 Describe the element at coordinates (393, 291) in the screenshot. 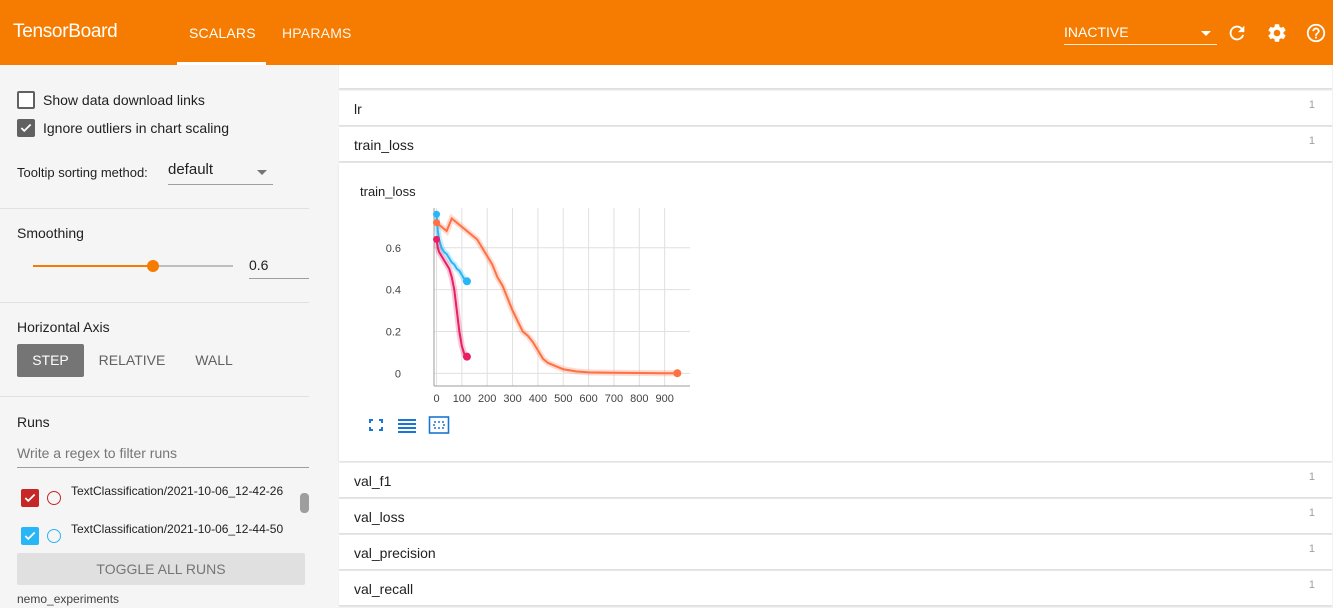

I see `y-tick-label: 0.4` at that location.